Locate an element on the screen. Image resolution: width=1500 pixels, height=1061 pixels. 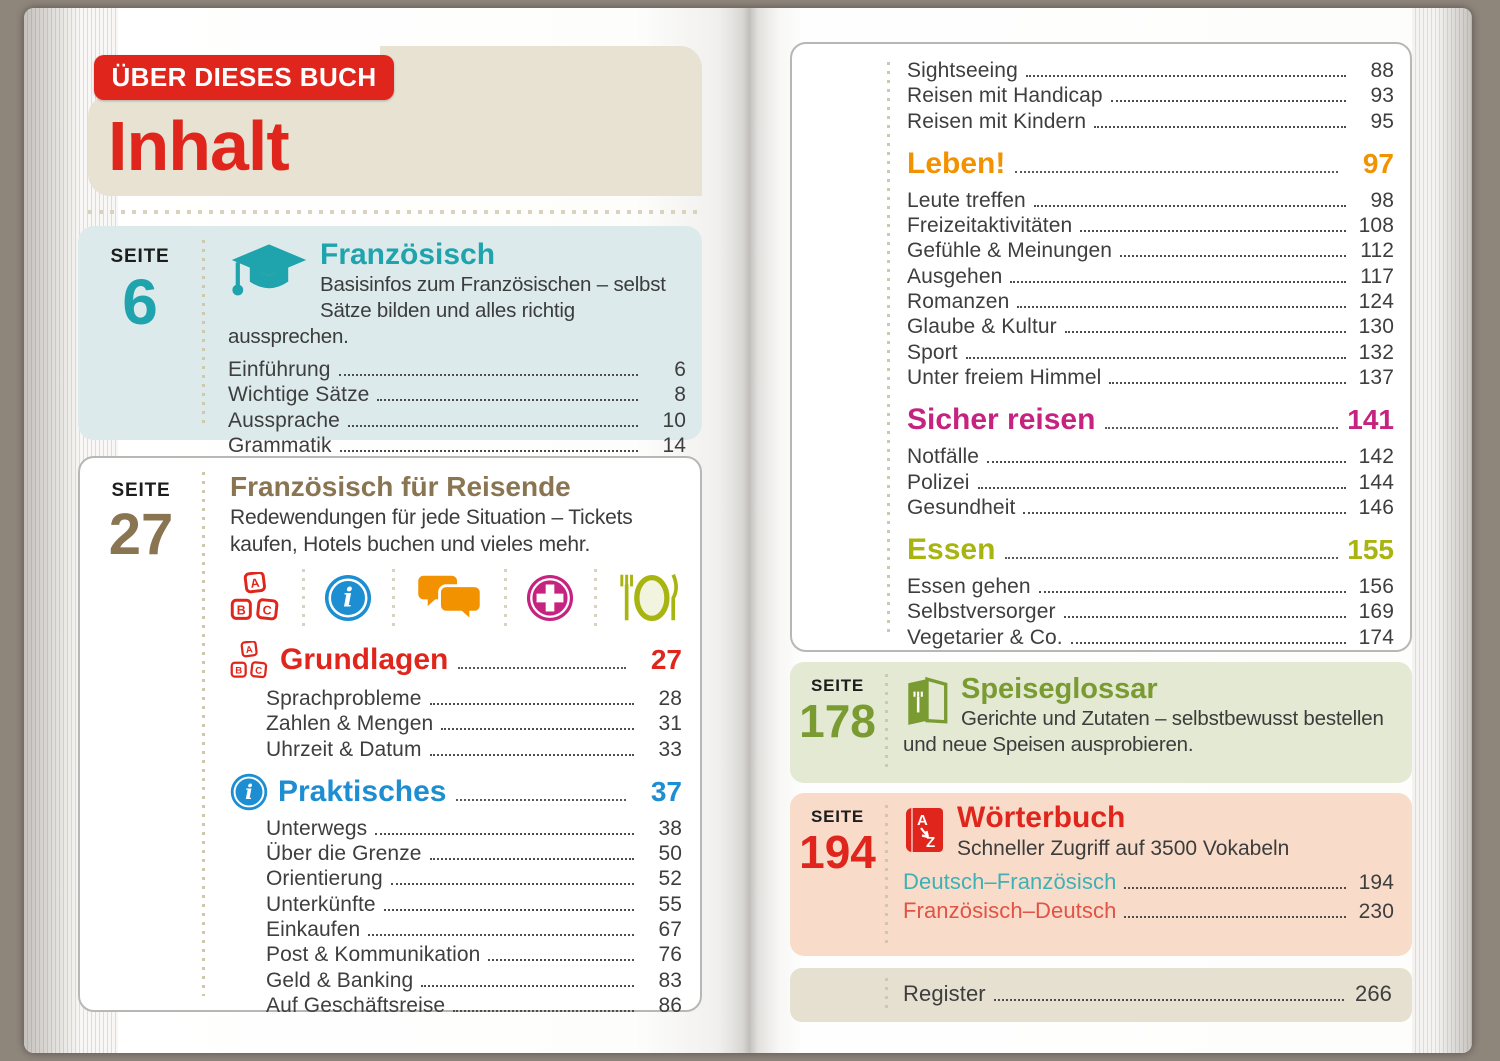
toc-item: Auf Geschäftsreise 86 is located at coordinates (474, 1005).